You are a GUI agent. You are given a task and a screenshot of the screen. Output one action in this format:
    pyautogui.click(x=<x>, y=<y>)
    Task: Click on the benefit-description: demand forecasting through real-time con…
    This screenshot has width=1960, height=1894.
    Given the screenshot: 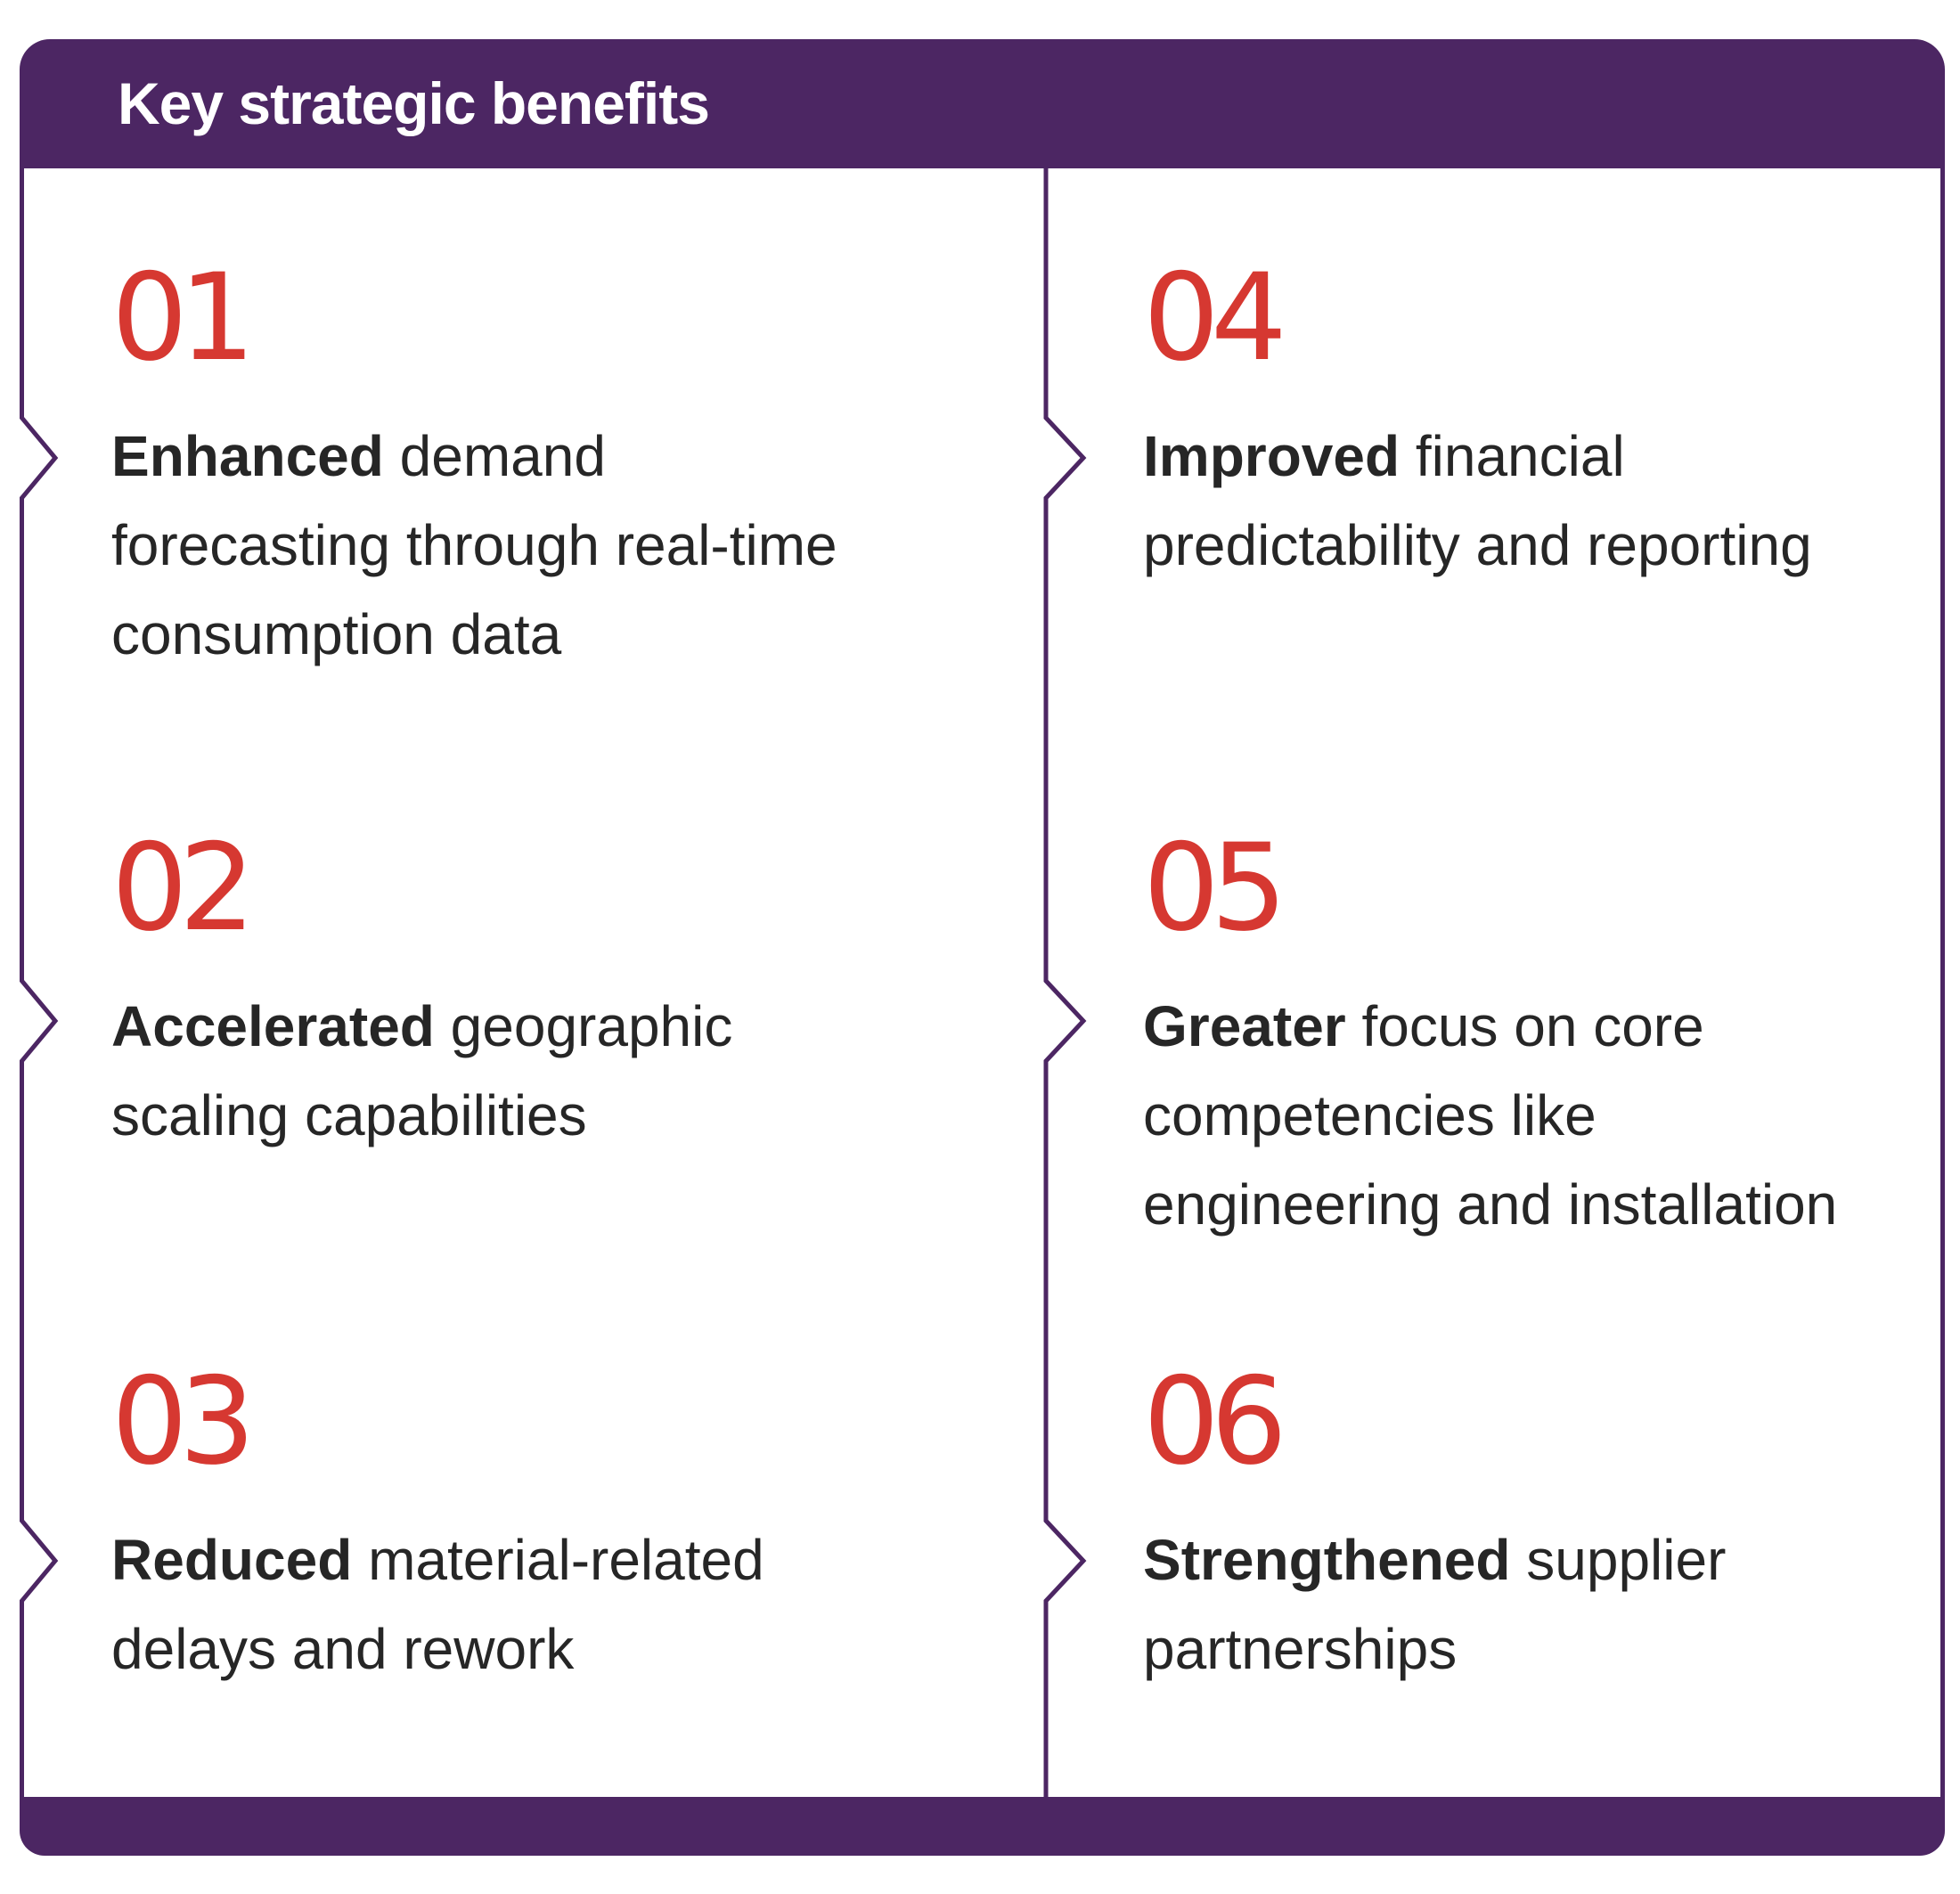 What is the action you would take?
    pyautogui.click(x=474, y=545)
    